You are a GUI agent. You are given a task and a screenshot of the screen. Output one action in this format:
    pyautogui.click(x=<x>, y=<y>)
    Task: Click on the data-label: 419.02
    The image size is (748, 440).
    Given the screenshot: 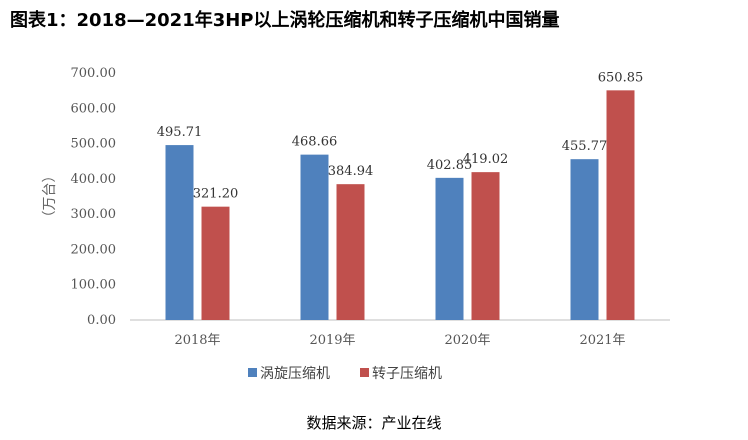 What is the action you would take?
    pyautogui.click(x=486, y=159)
    